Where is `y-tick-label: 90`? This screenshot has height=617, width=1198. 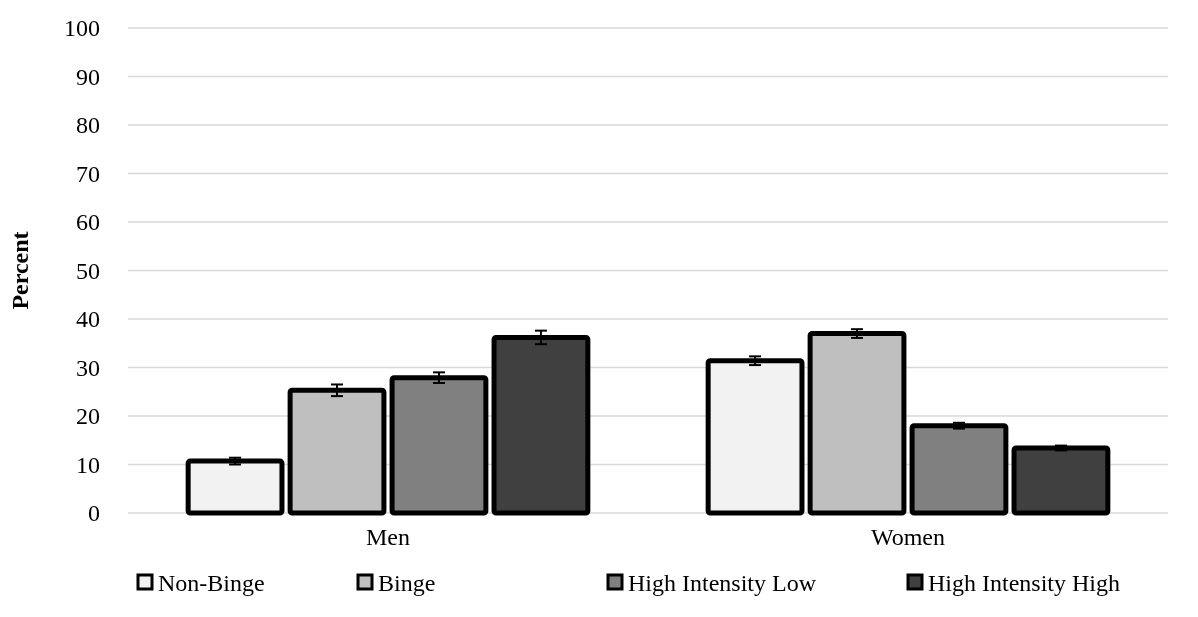
y-tick-label: 90 is located at coordinates (88, 76).